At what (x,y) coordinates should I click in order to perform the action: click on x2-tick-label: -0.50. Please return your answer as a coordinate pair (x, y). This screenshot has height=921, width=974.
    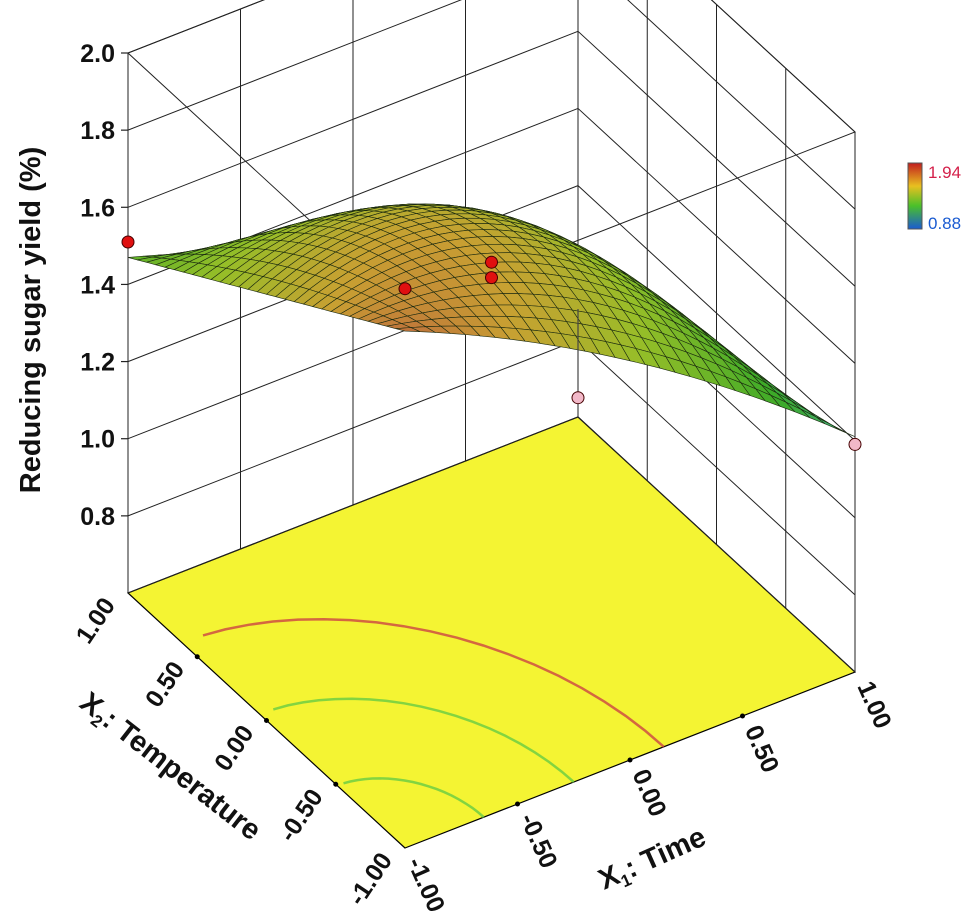
    Looking at the image, I should click on (301, 815).